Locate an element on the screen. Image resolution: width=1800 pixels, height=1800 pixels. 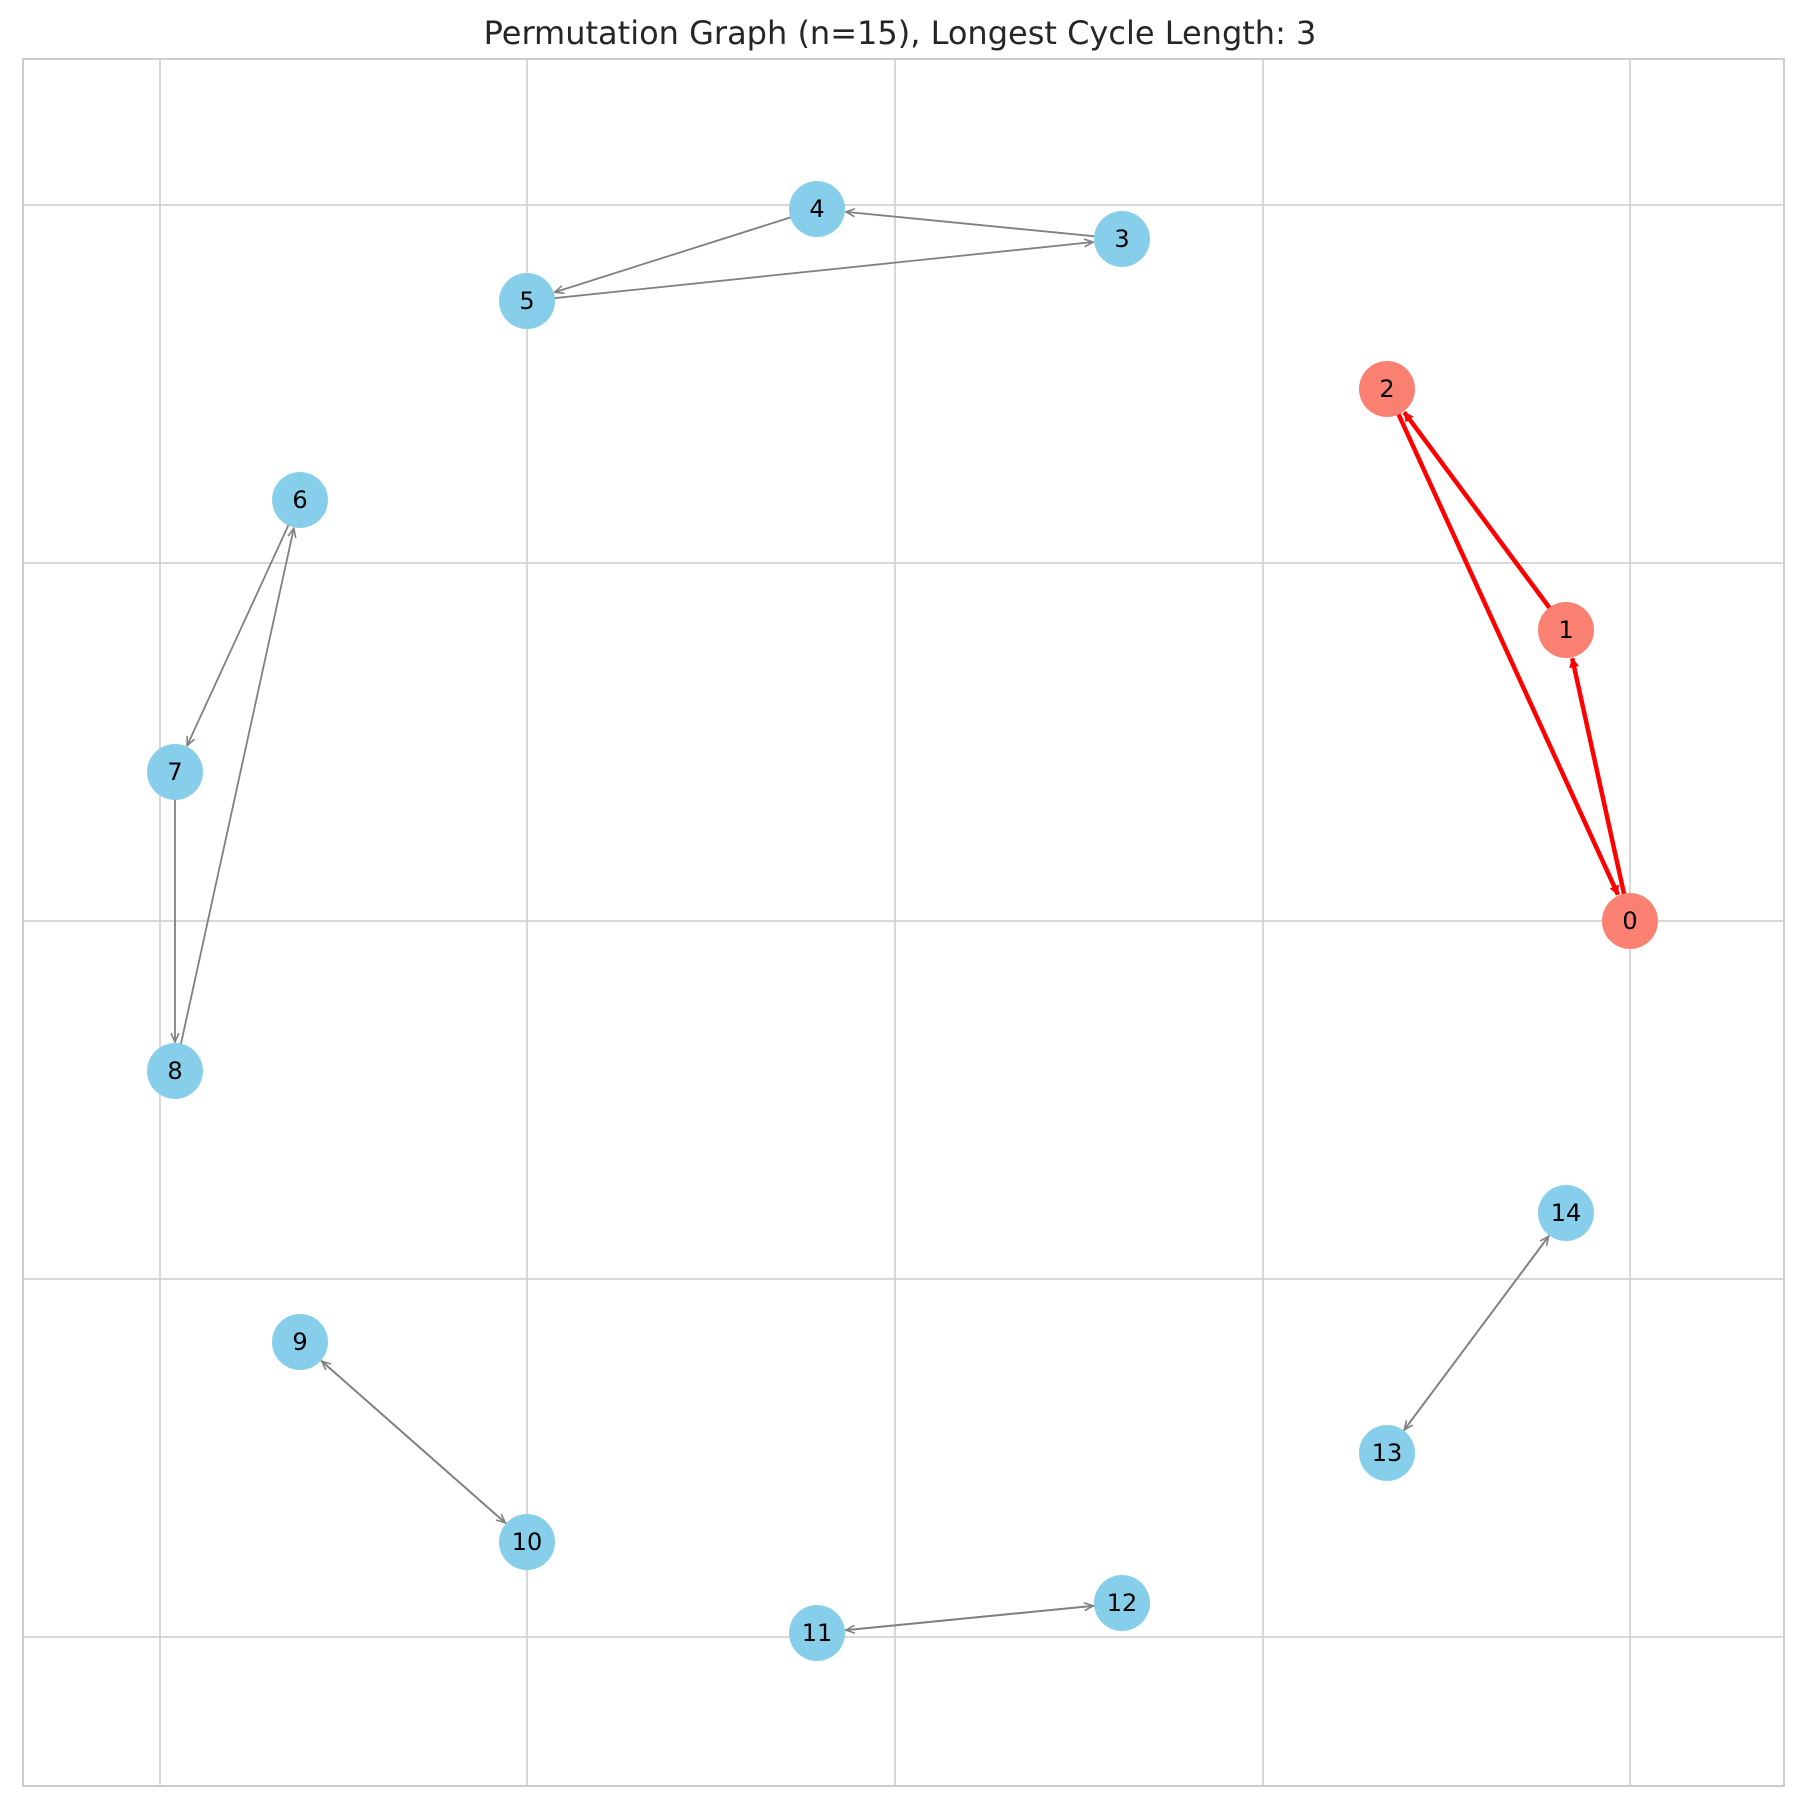
node-label-3: 3 is located at coordinates (1121, 239).